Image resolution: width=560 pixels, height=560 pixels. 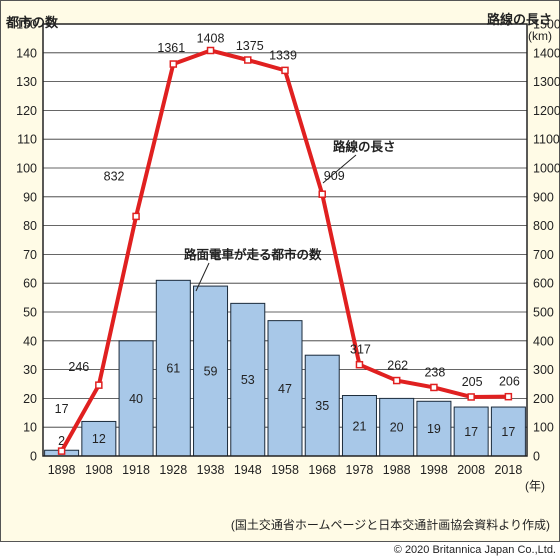 What do you see at coordinates (546, 25) in the screenshot?
I see `right-tick-label: 1500` at bounding box center [546, 25].